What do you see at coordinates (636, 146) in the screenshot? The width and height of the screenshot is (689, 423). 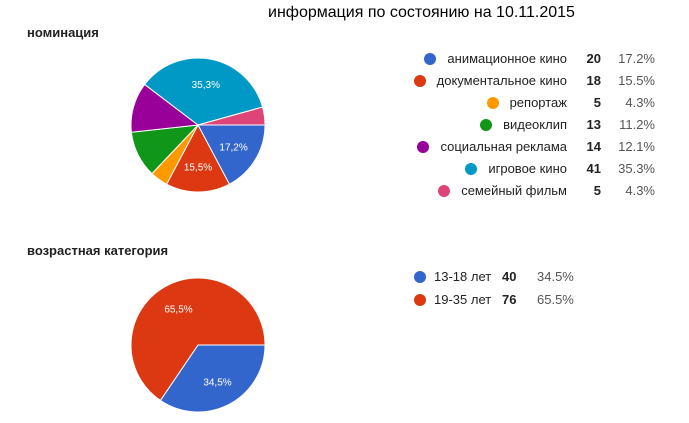 I see `nomination-legend-percent: 12.1%` at bounding box center [636, 146].